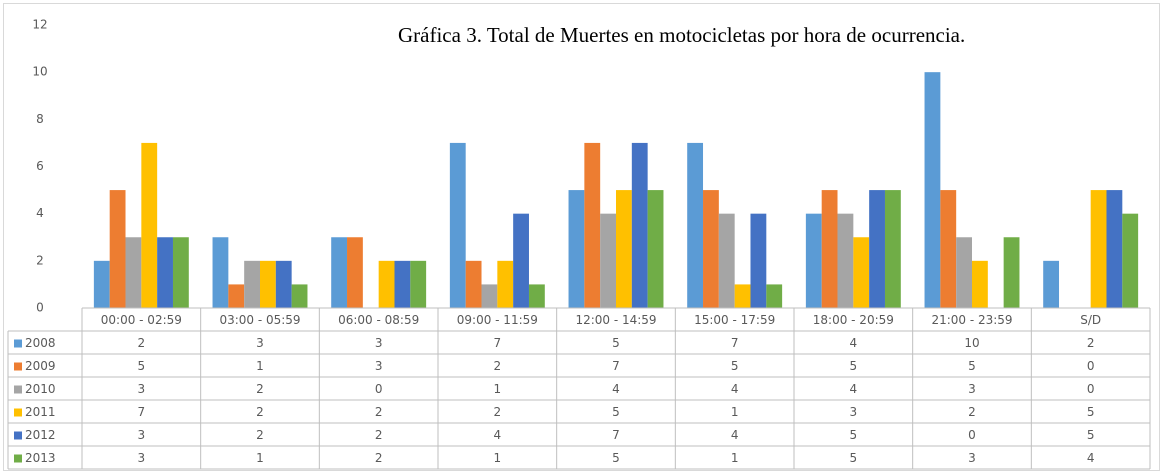 The height and width of the screenshot is (476, 1165). I want to click on legend-label: 2010, so click(40, 389).